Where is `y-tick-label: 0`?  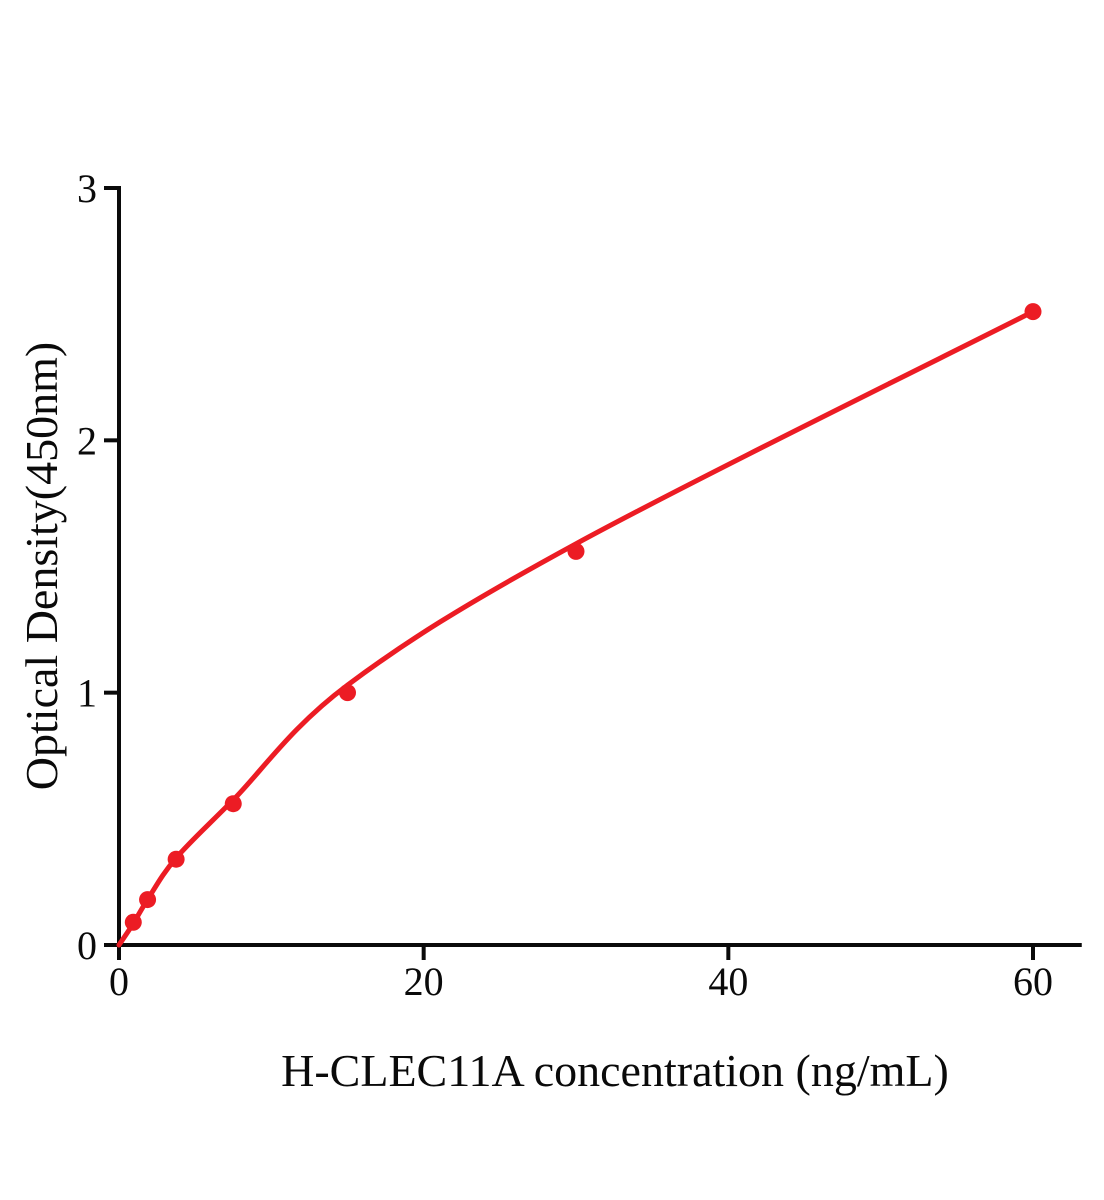
y-tick-label: 0 is located at coordinates (87, 945).